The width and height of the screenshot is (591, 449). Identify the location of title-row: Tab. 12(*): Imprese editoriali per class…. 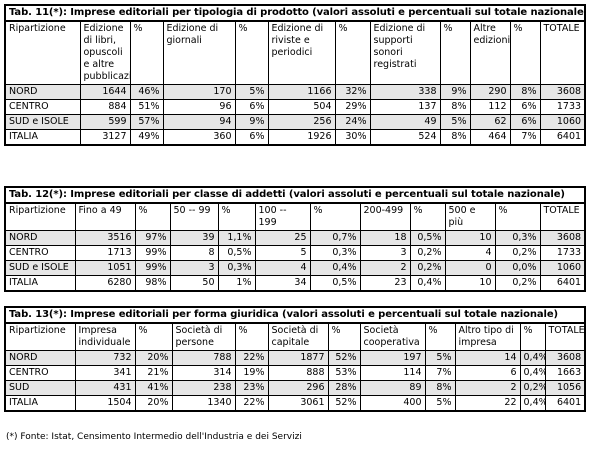
(295, 195).